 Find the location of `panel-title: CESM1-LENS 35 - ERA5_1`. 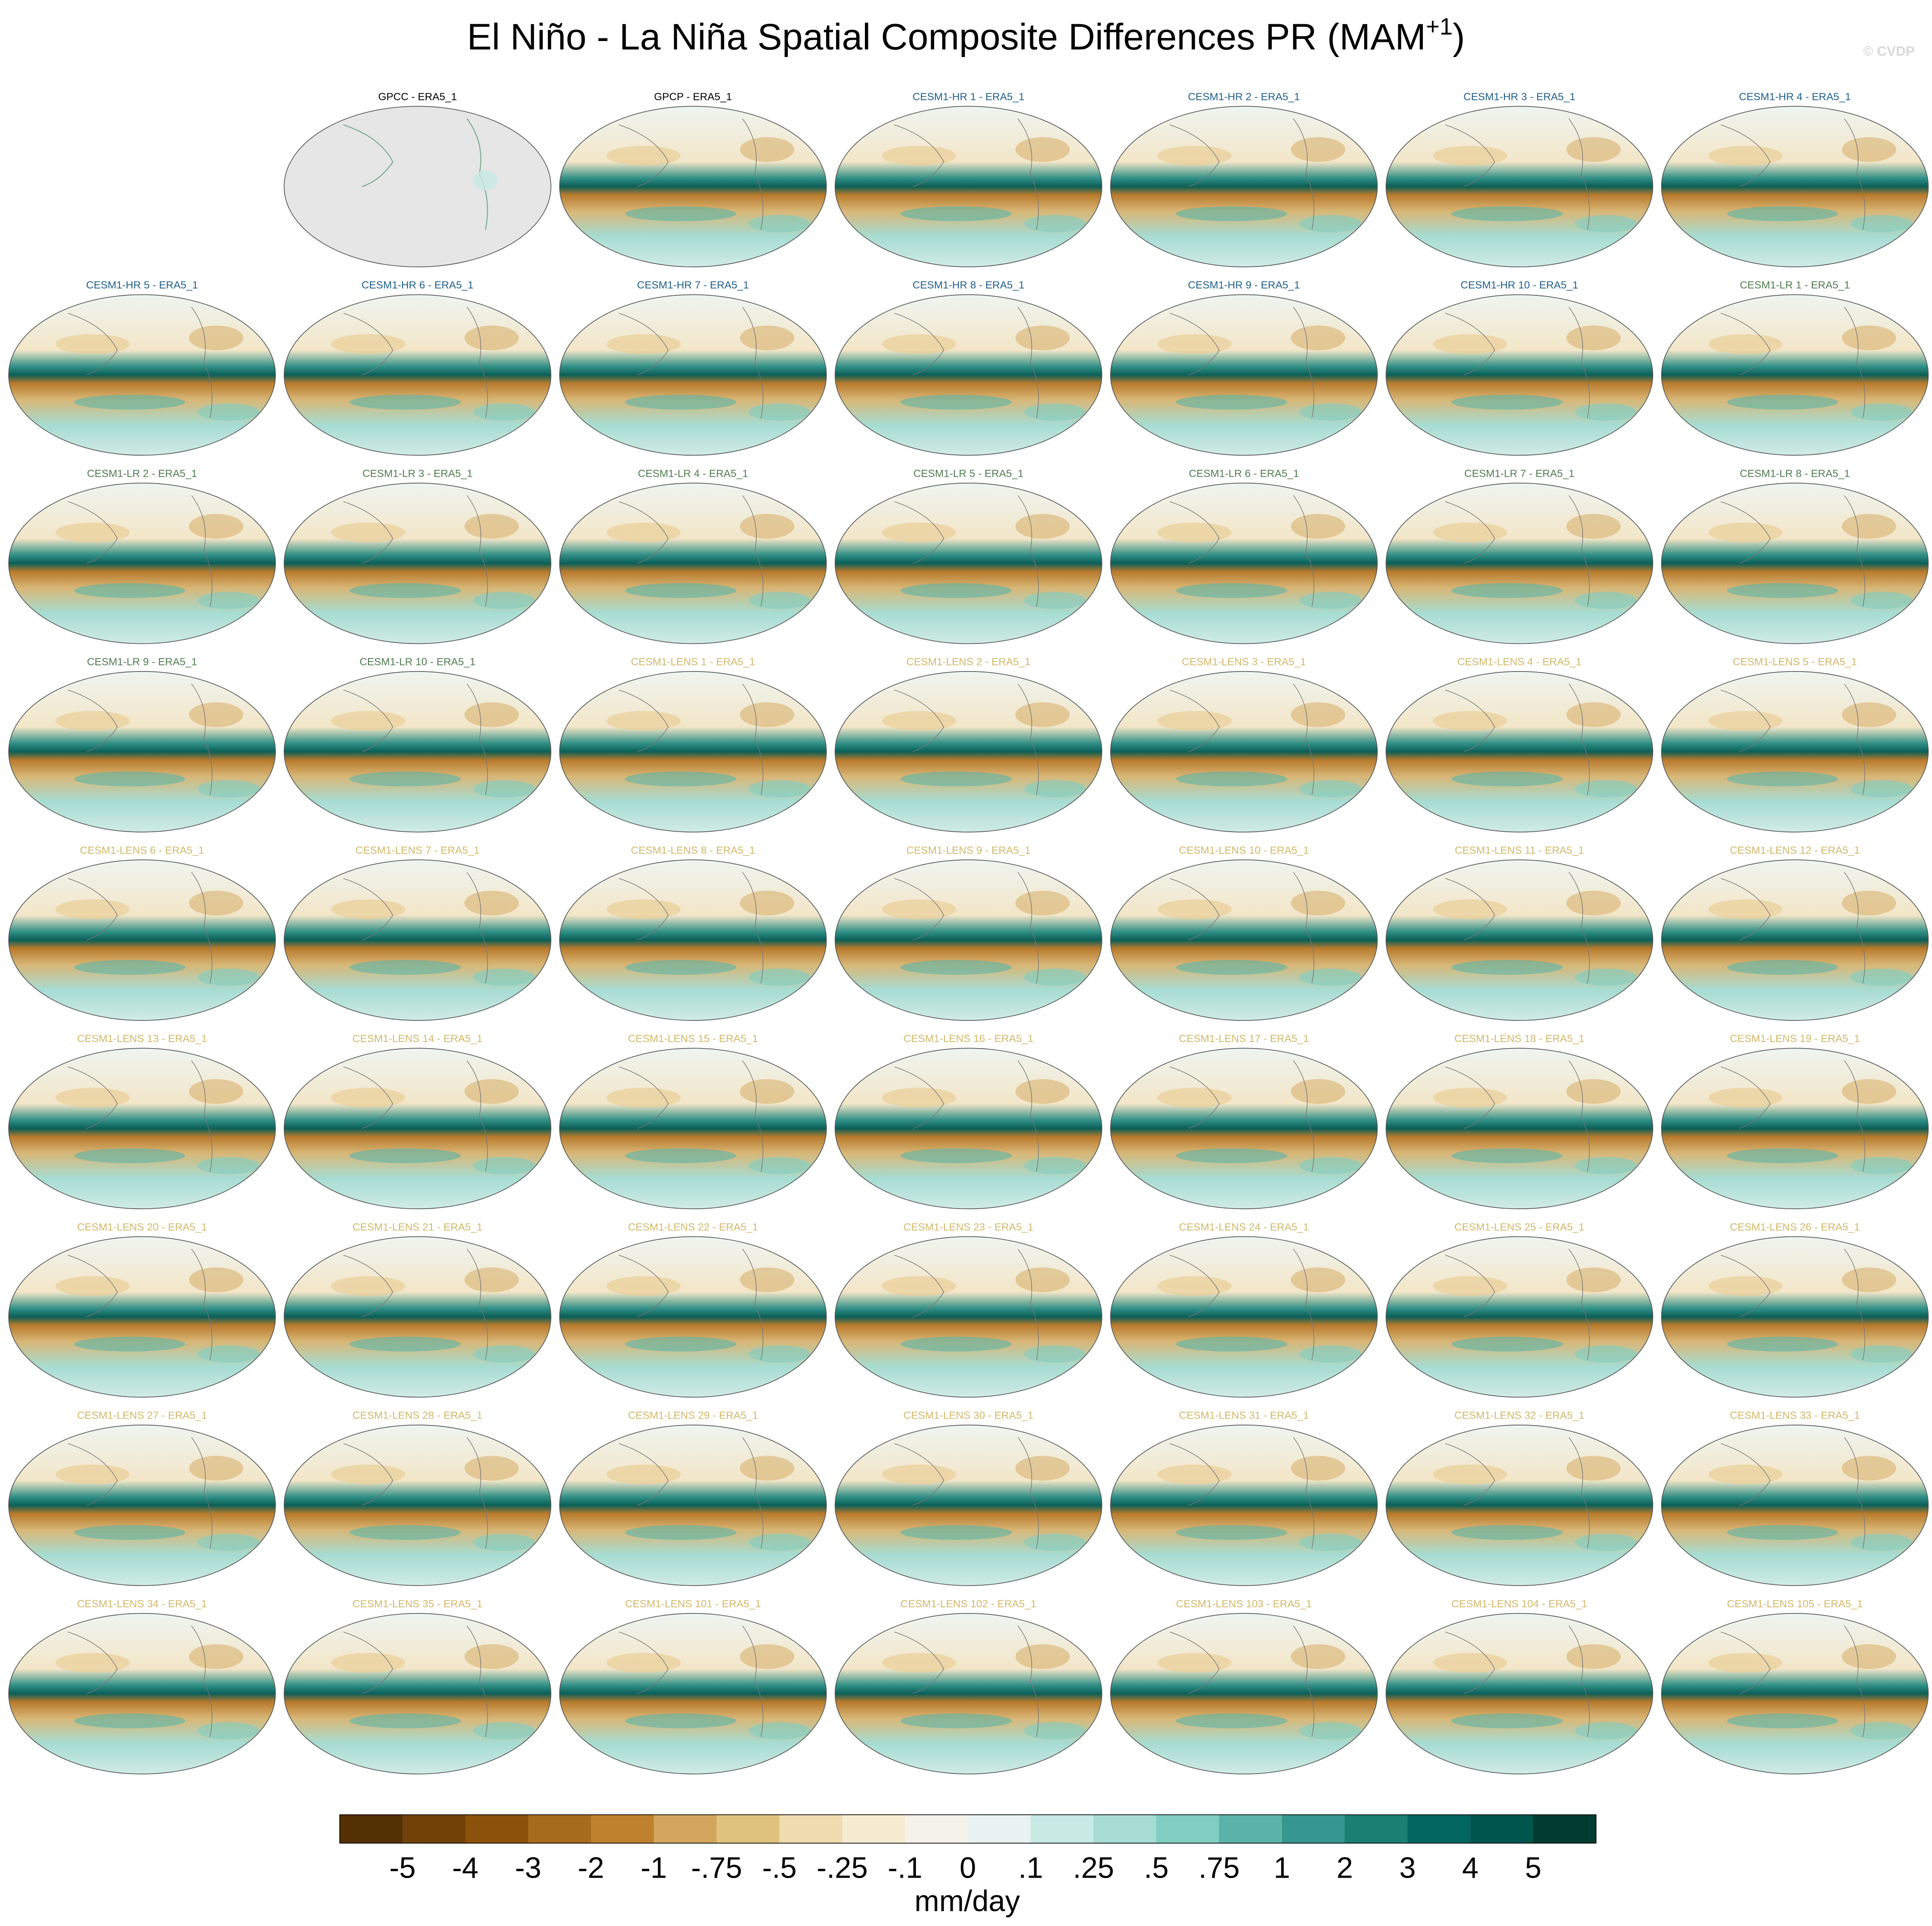

panel-title: CESM1-LENS 35 - ERA5_1 is located at coordinates (417, 1604).